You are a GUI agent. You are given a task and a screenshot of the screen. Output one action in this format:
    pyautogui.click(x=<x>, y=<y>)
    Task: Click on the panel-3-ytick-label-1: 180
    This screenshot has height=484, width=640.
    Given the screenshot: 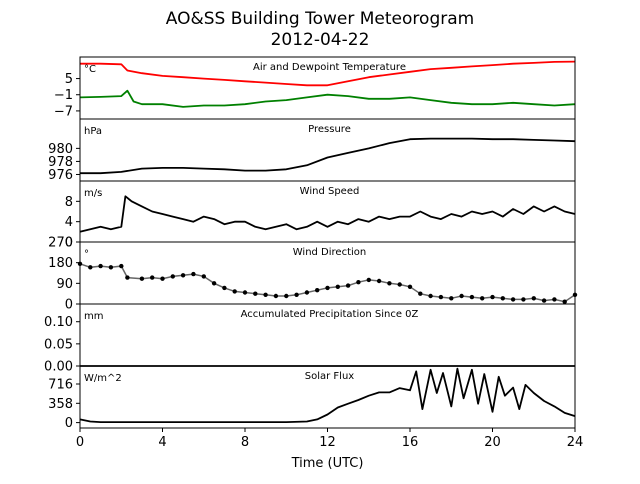 What is the action you would take?
    pyautogui.click(x=60, y=263)
    